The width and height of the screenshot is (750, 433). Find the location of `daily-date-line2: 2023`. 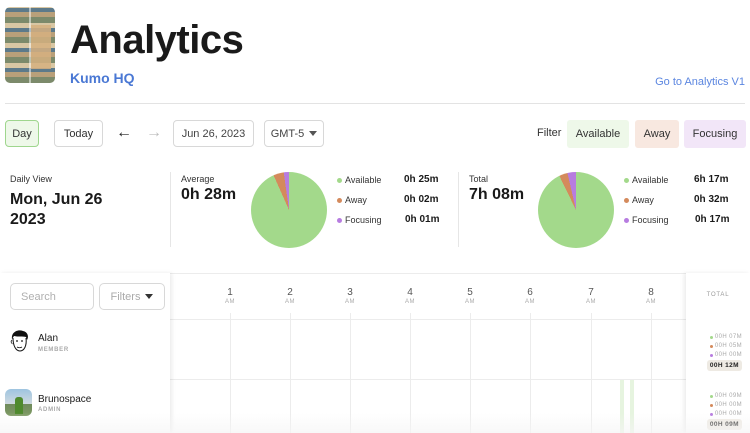

daily-date-line2: 2023 is located at coordinates (28, 219).